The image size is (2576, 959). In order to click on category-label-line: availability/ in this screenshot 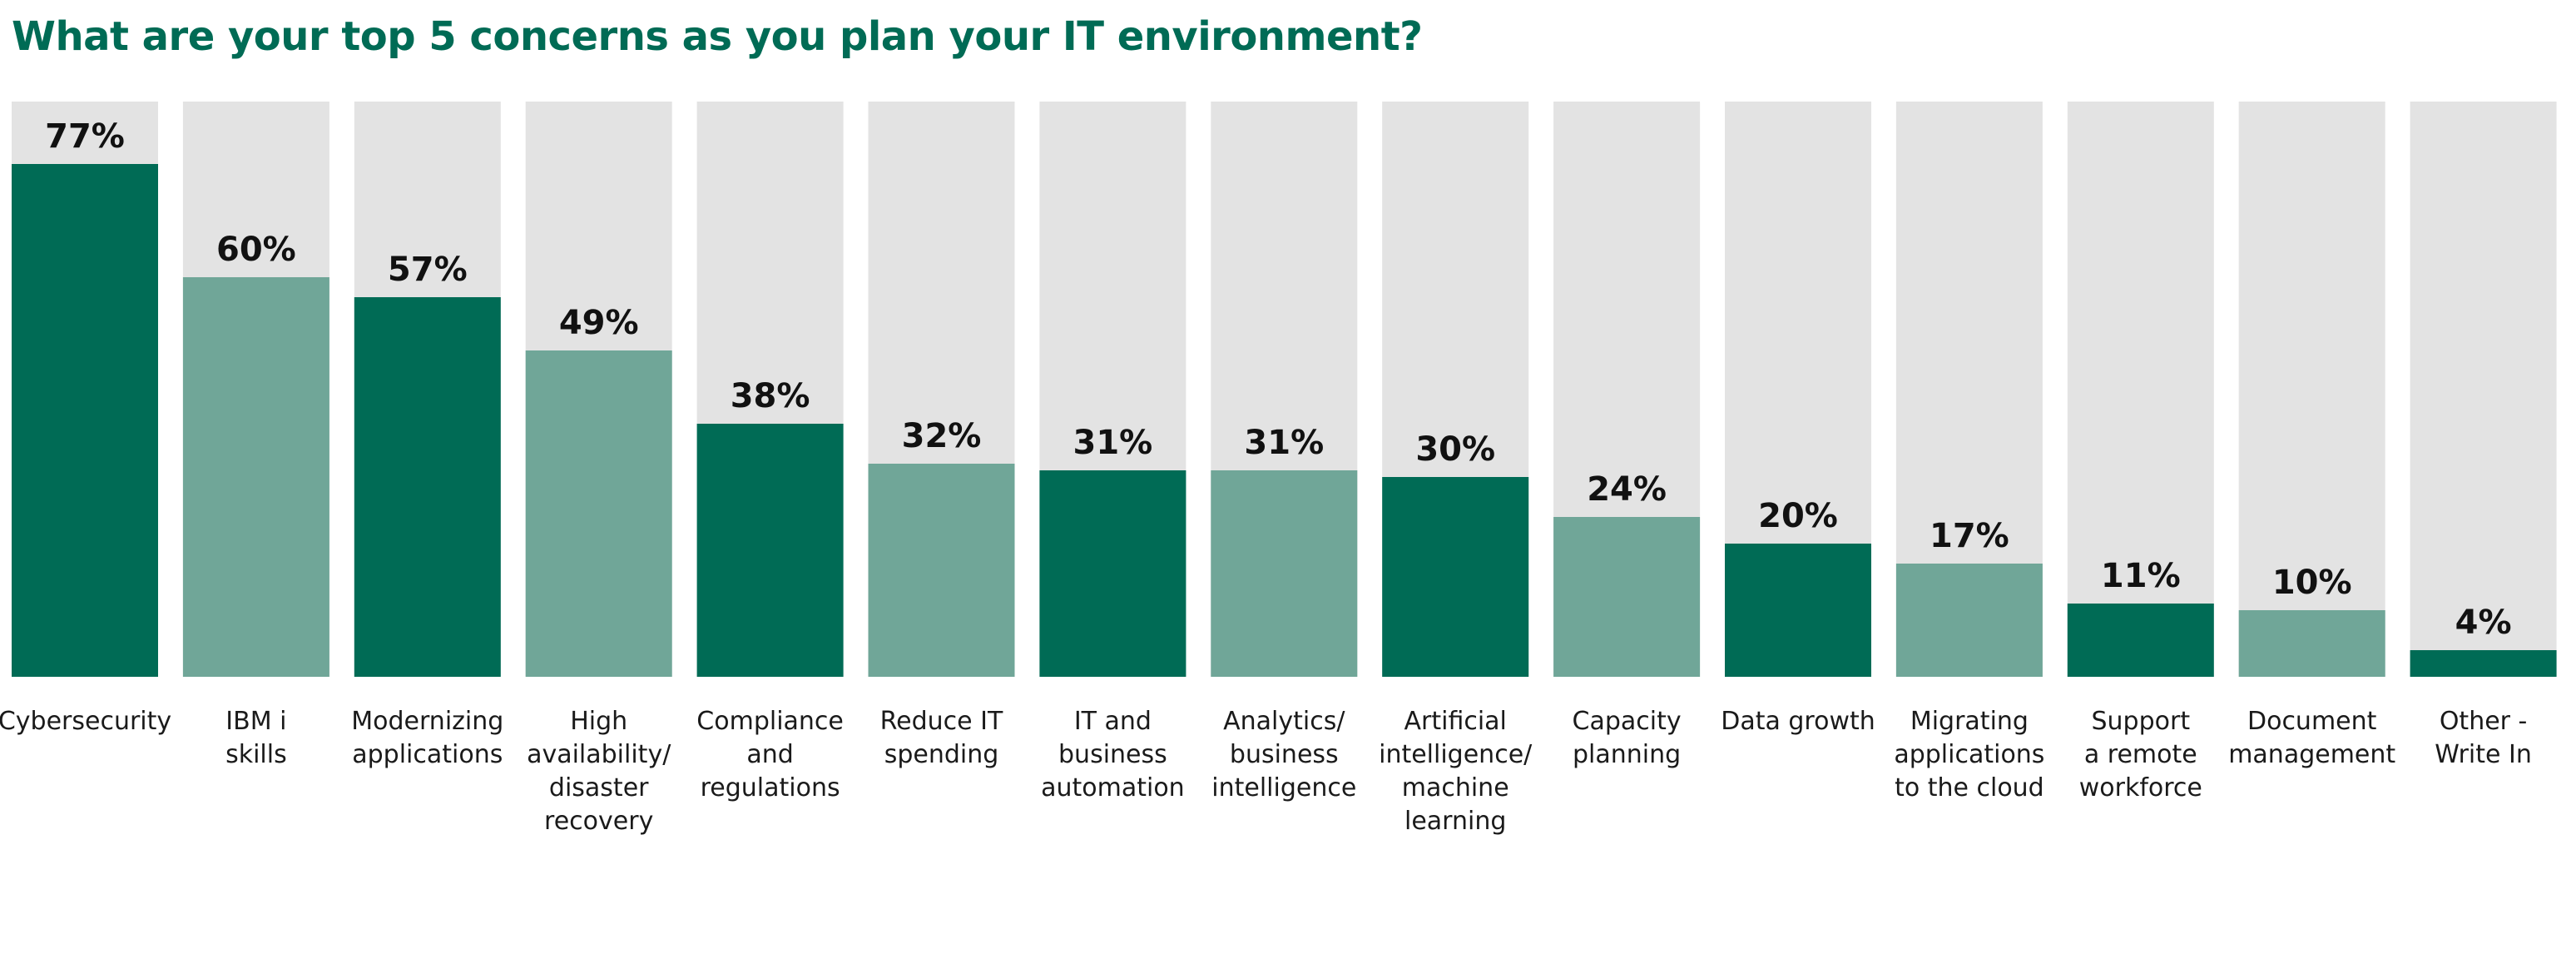, I will do `click(599, 754)`.